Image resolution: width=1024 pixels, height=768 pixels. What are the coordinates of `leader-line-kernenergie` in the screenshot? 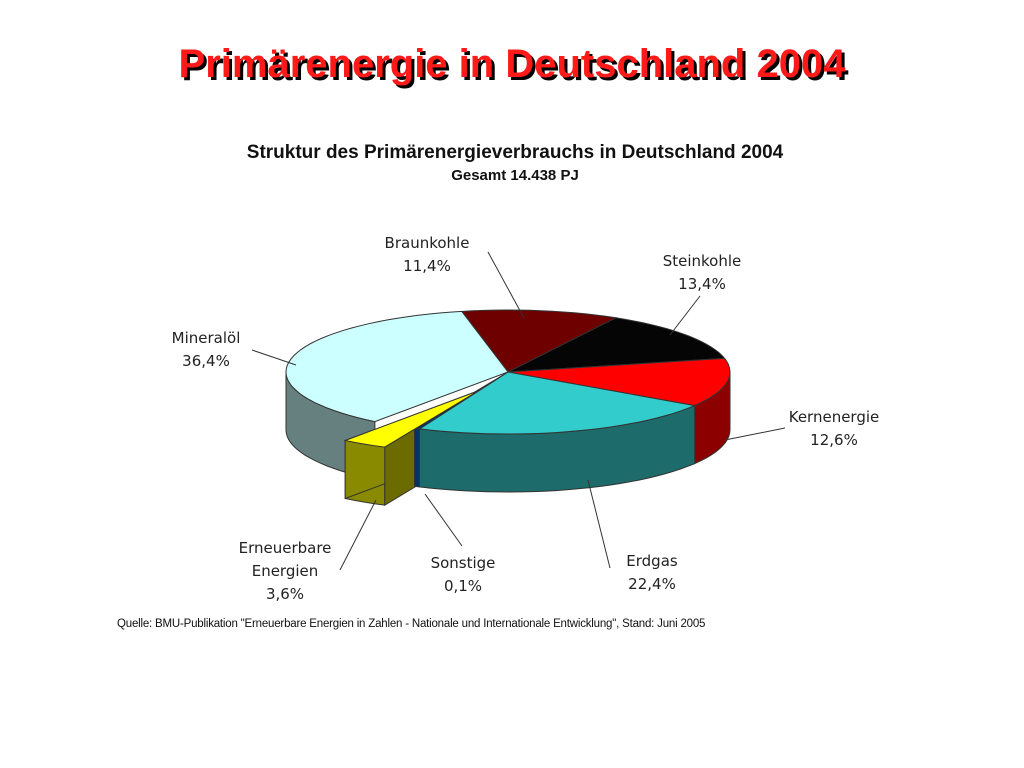 It's located at (755, 434).